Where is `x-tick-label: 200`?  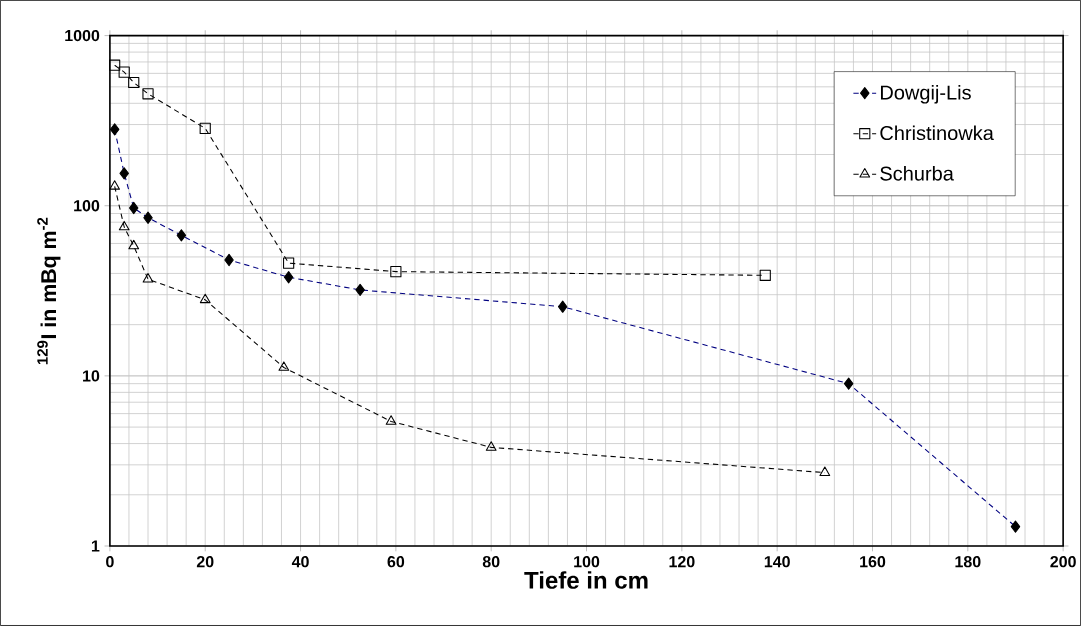
x-tick-label: 200 is located at coordinates (1063, 562).